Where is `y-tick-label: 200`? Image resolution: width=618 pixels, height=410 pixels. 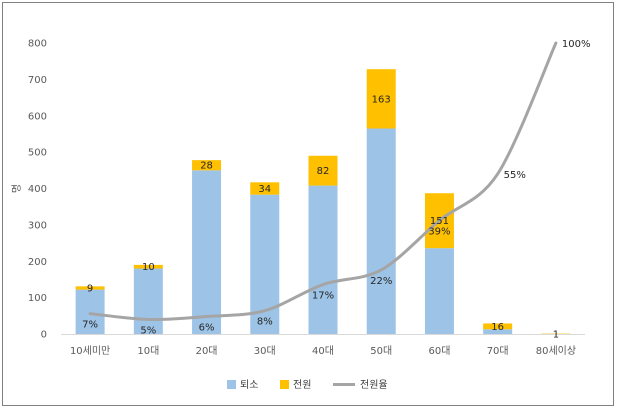
y-tick-label: 200 is located at coordinates (37, 262).